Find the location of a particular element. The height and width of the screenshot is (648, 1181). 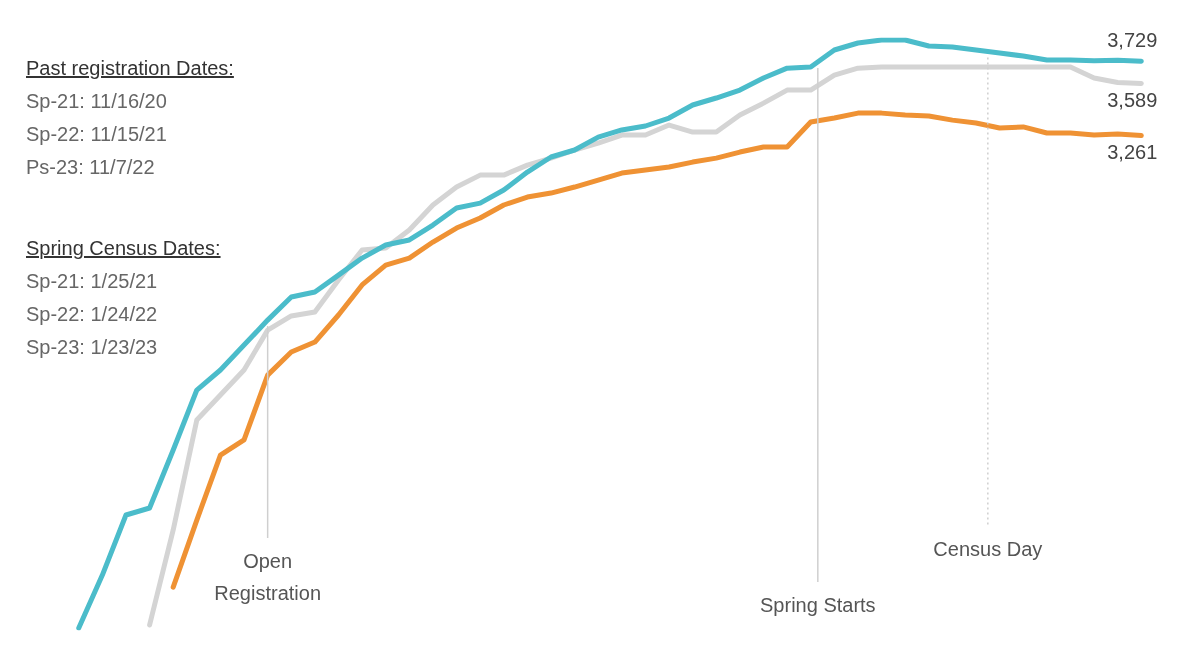

data-label: 3,729 is located at coordinates (1132, 39).